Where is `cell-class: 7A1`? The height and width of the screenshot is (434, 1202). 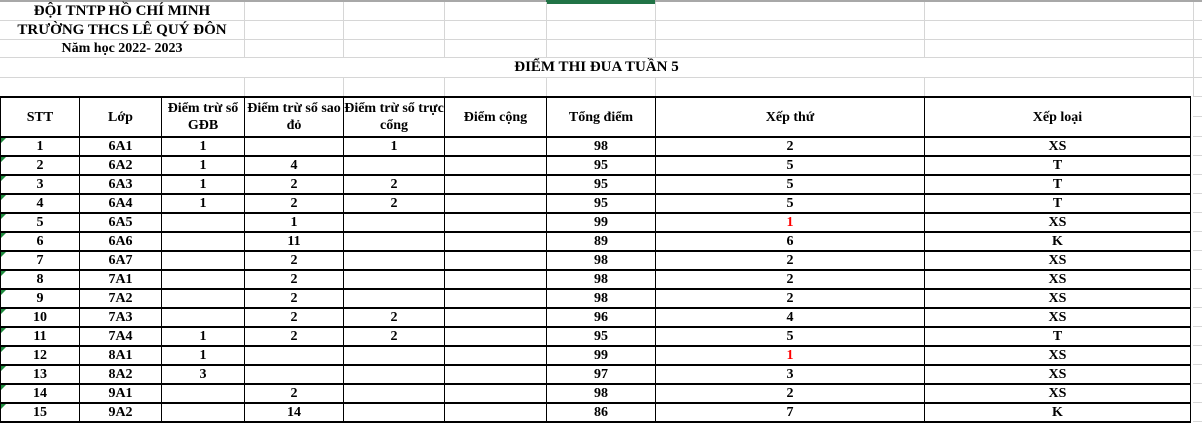
cell-class: 7A1 is located at coordinates (120, 279).